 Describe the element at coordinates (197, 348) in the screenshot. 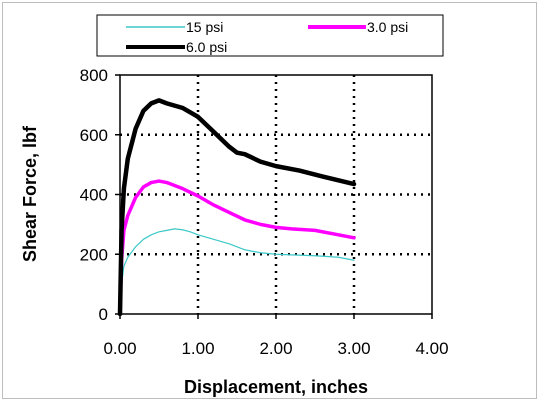

I see `x-tick-label: 1.00` at that location.